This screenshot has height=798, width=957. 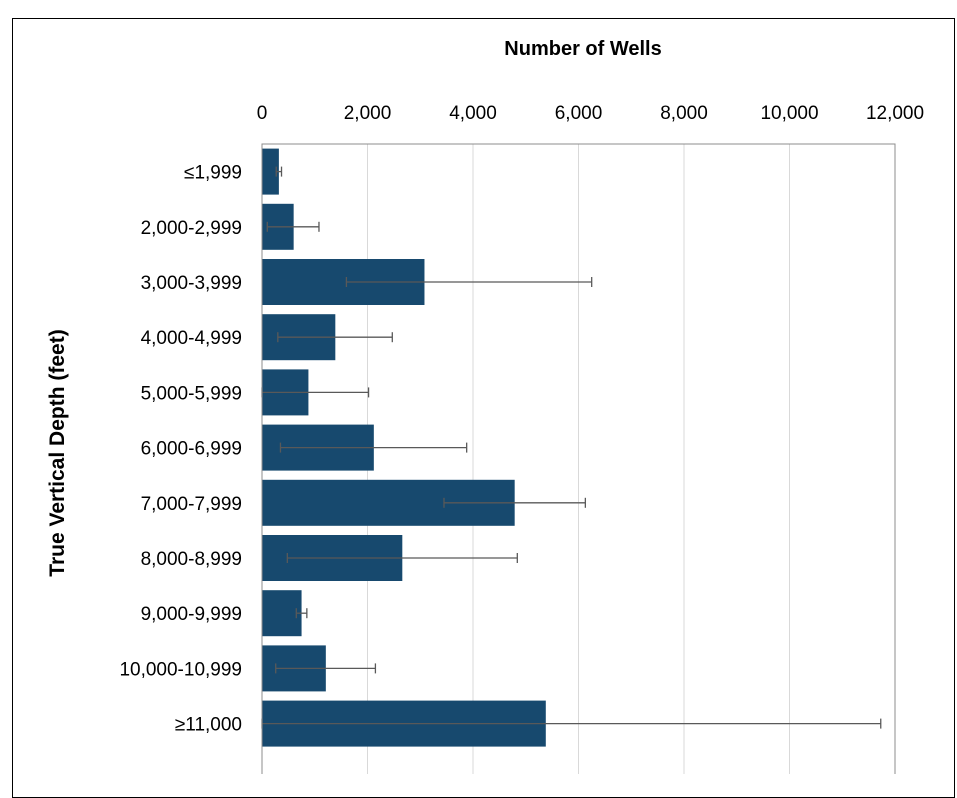 I want to click on x-tick-label: 4,000, so click(x=473, y=113).